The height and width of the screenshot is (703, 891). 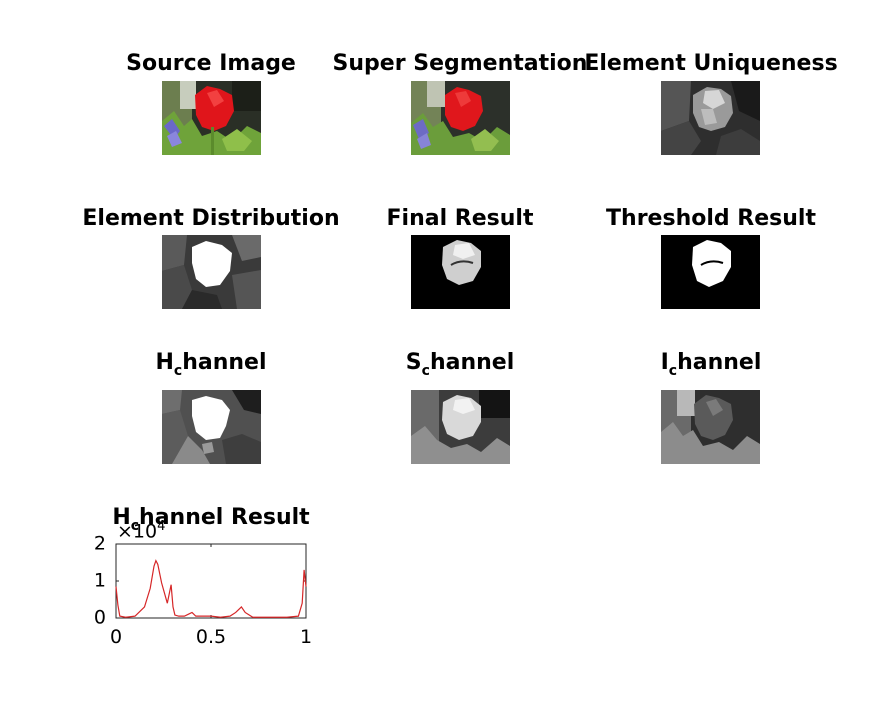 What do you see at coordinates (710, 427) in the screenshot?
I see `i-channel-image` at bounding box center [710, 427].